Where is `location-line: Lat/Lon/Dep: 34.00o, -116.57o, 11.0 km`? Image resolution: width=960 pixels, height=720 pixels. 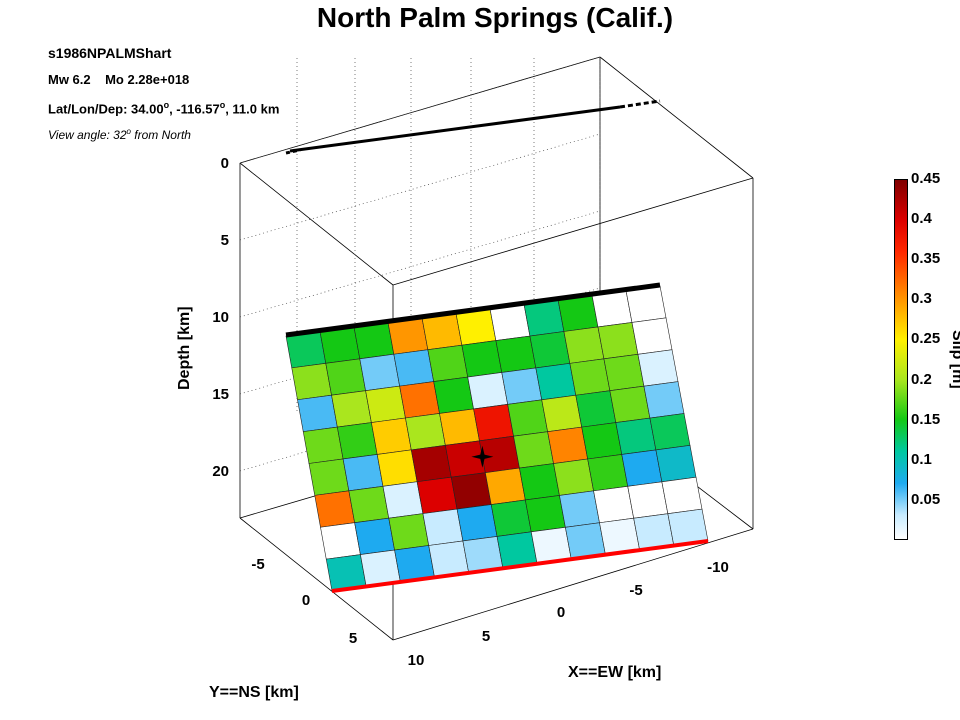
location-line: Lat/Lon/Dep: 34.00o, -116.57o, 11.0 km is located at coordinates (164, 108).